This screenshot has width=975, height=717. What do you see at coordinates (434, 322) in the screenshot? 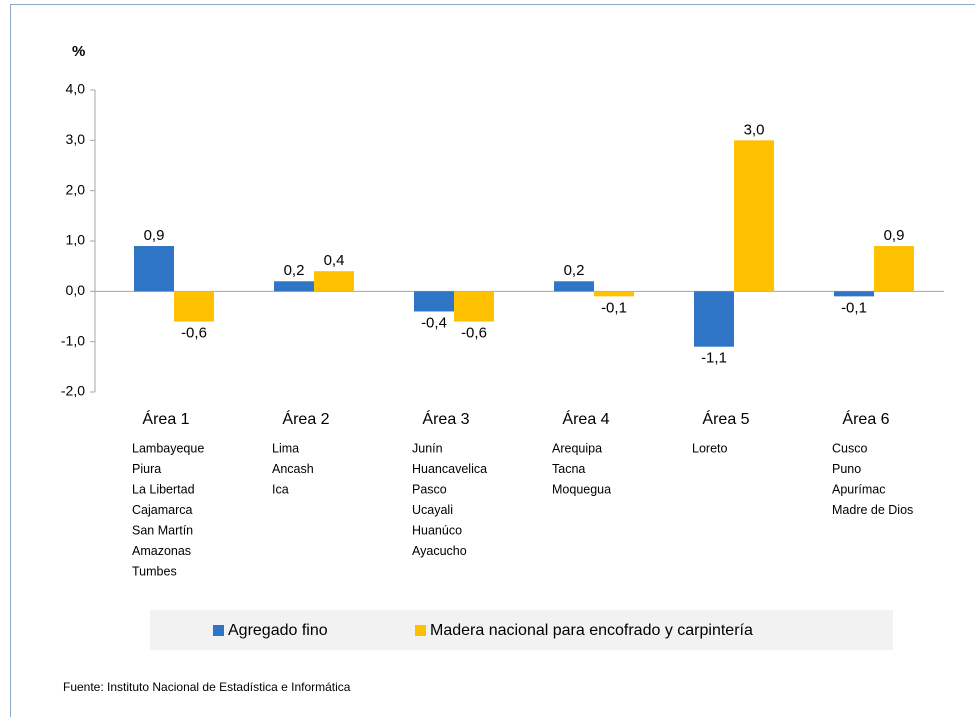
I see `value-label: -0,4` at bounding box center [434, 322].